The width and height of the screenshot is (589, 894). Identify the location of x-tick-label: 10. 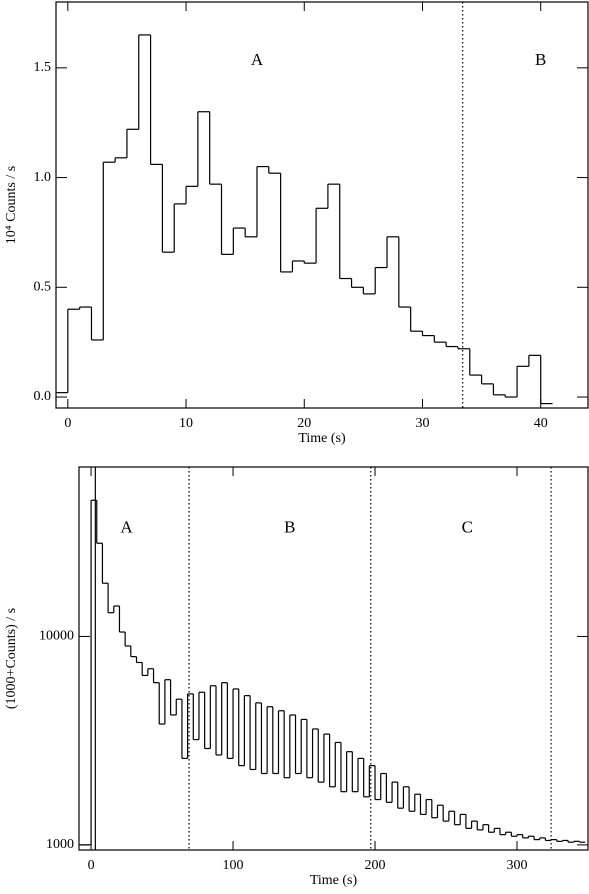
(186, 423).